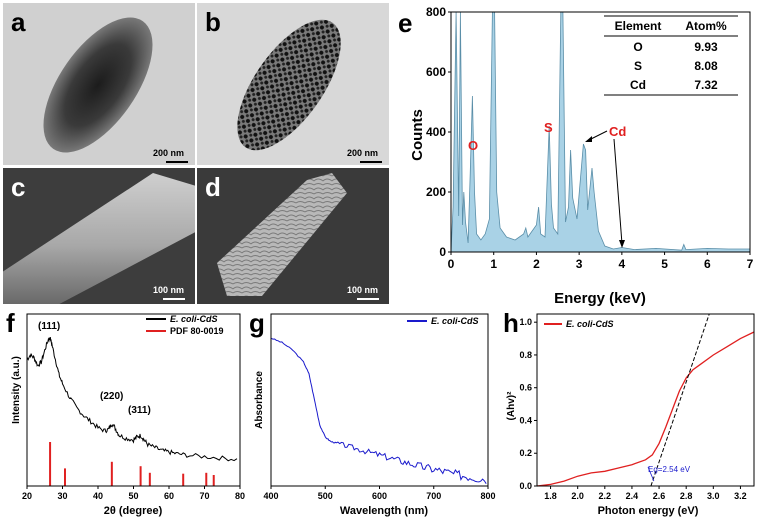 Image resolution: width=758 pixels, height=519 pixels. What do you see at coordinates (405, 23) in the screenshot?
I see `panel-label-e: e` at bounding box center [405, 23].